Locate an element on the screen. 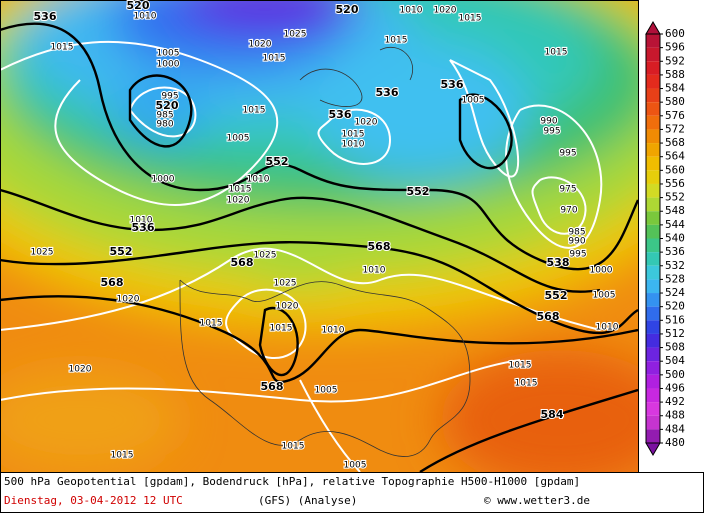 The height and width of the screenshot is (517, 704). colorbar-tick-label: 568 is located at coordinates (675, 142).